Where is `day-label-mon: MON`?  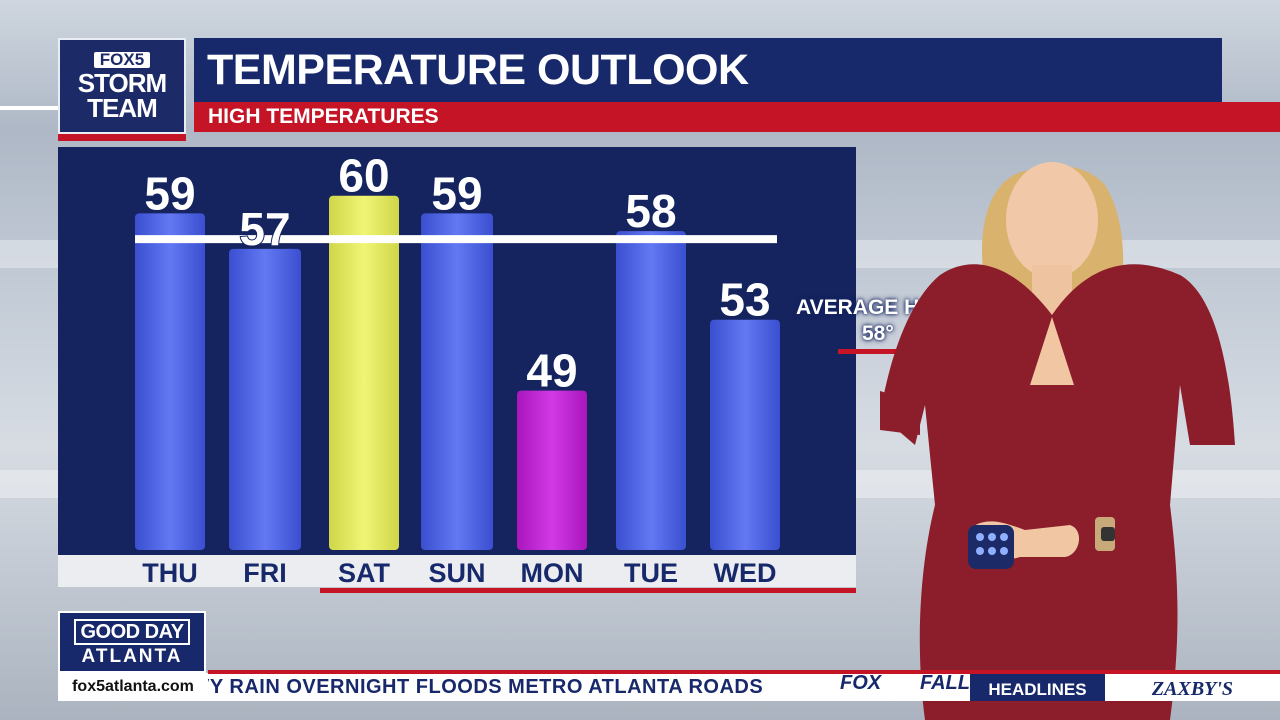 day-label-mon: MON is located at coordinates (552, 573).